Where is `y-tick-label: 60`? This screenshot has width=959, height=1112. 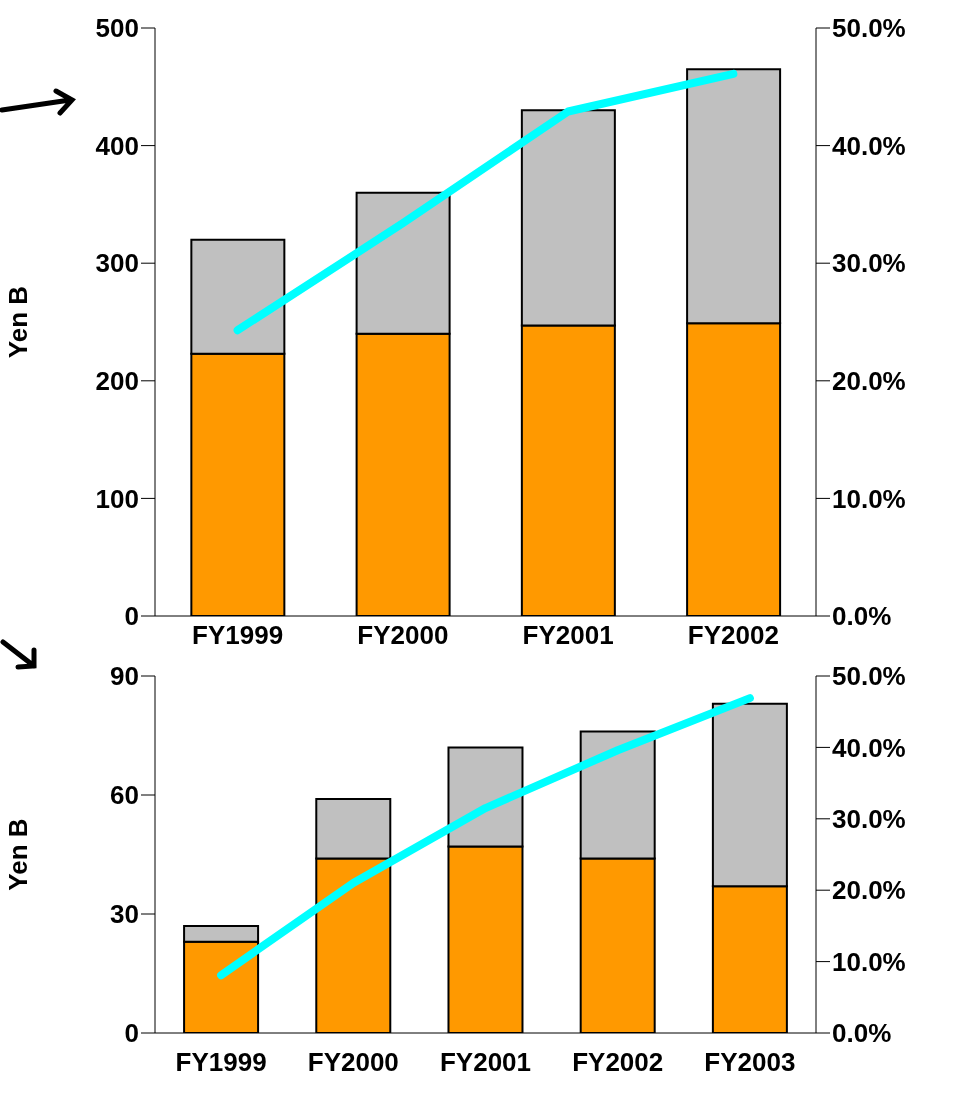 y-tick-label: 60 is located at coordinates (124, 795).